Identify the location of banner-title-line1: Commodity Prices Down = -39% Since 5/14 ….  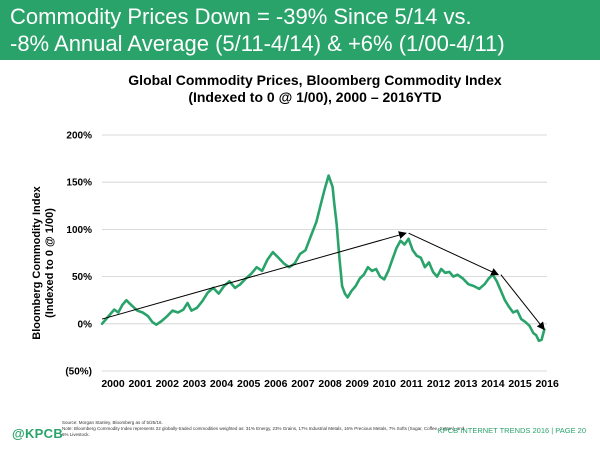
(241, 16).